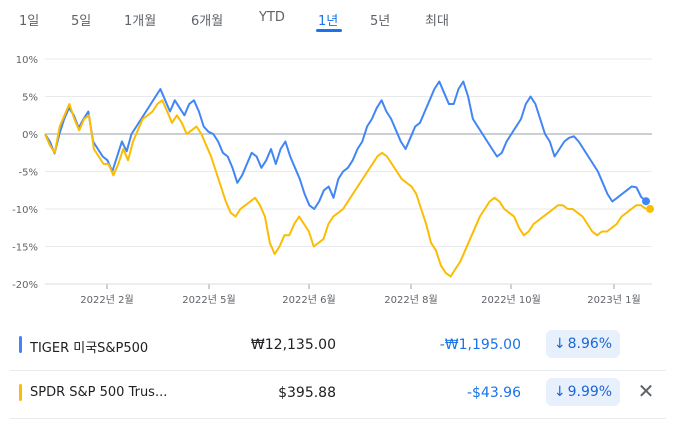 The image size is (676, 429). I want to click on remove-comparison-close-icon: ✕, so click(646, 391).